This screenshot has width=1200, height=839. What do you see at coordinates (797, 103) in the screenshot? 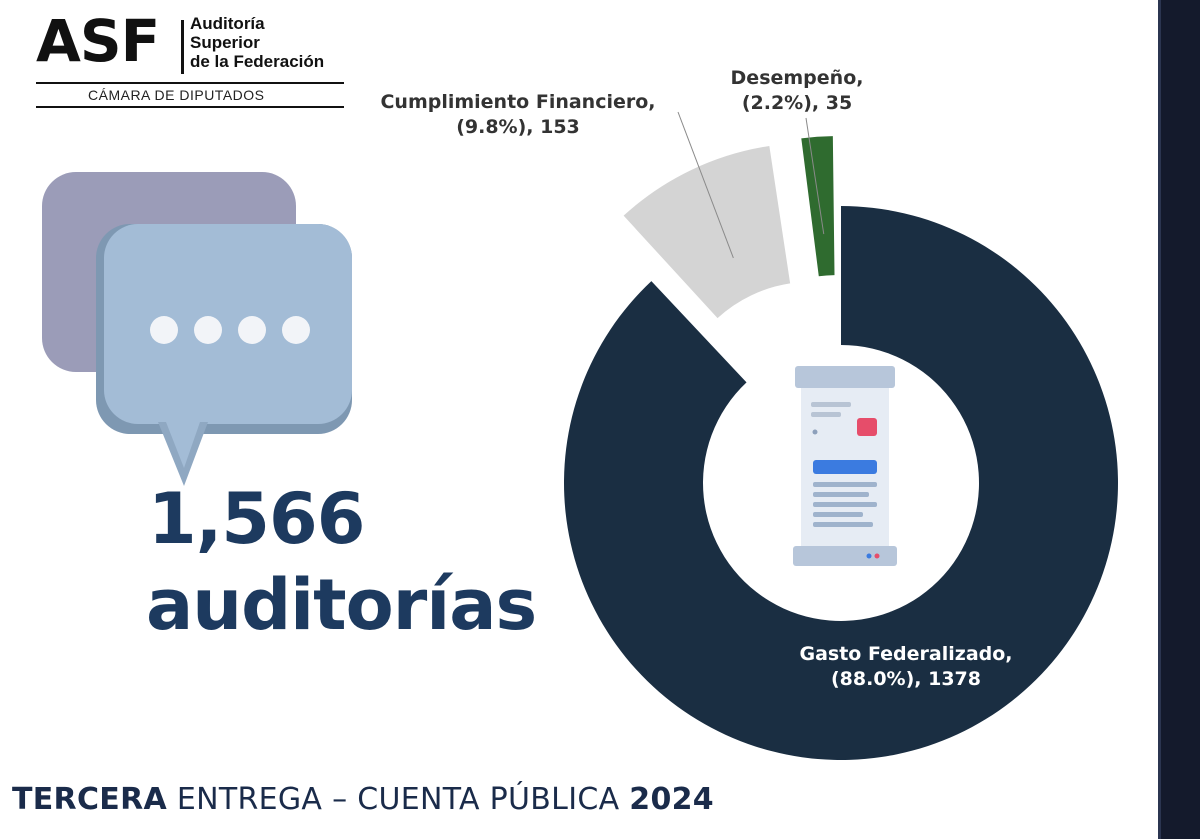
I see `slice-label-desempeno-line2: (2.2%), 35` at bounding box center [797, 103].